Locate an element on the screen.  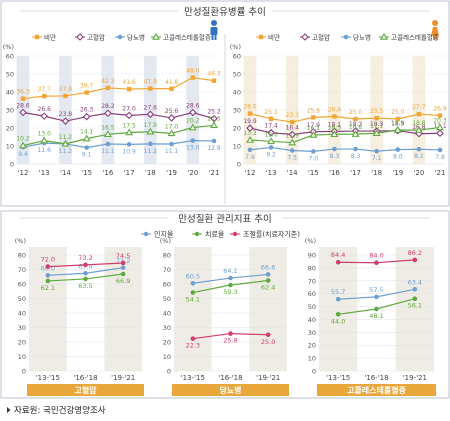
data-label-cholesterol: 20.2 is located at coordinates (193, 121).